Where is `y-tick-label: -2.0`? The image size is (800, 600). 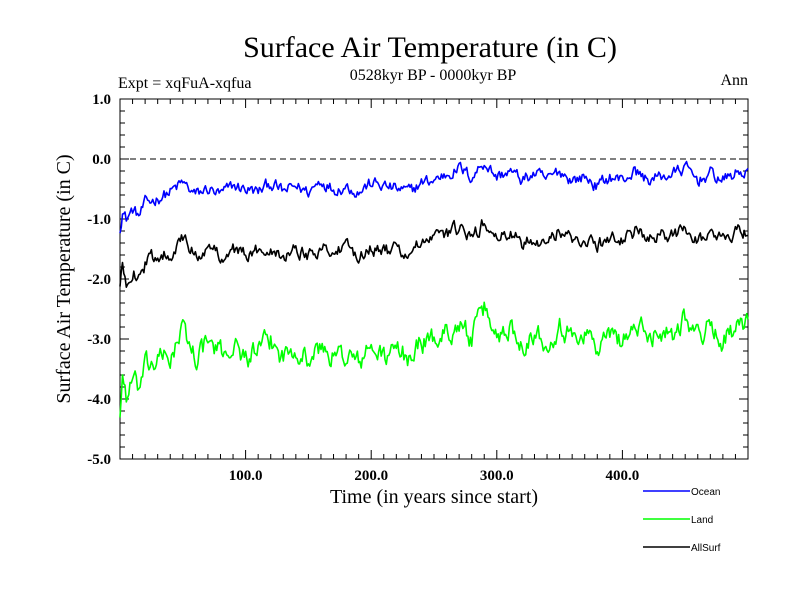
y-tick-label: -2.0 is located at coordinates (99, 280).